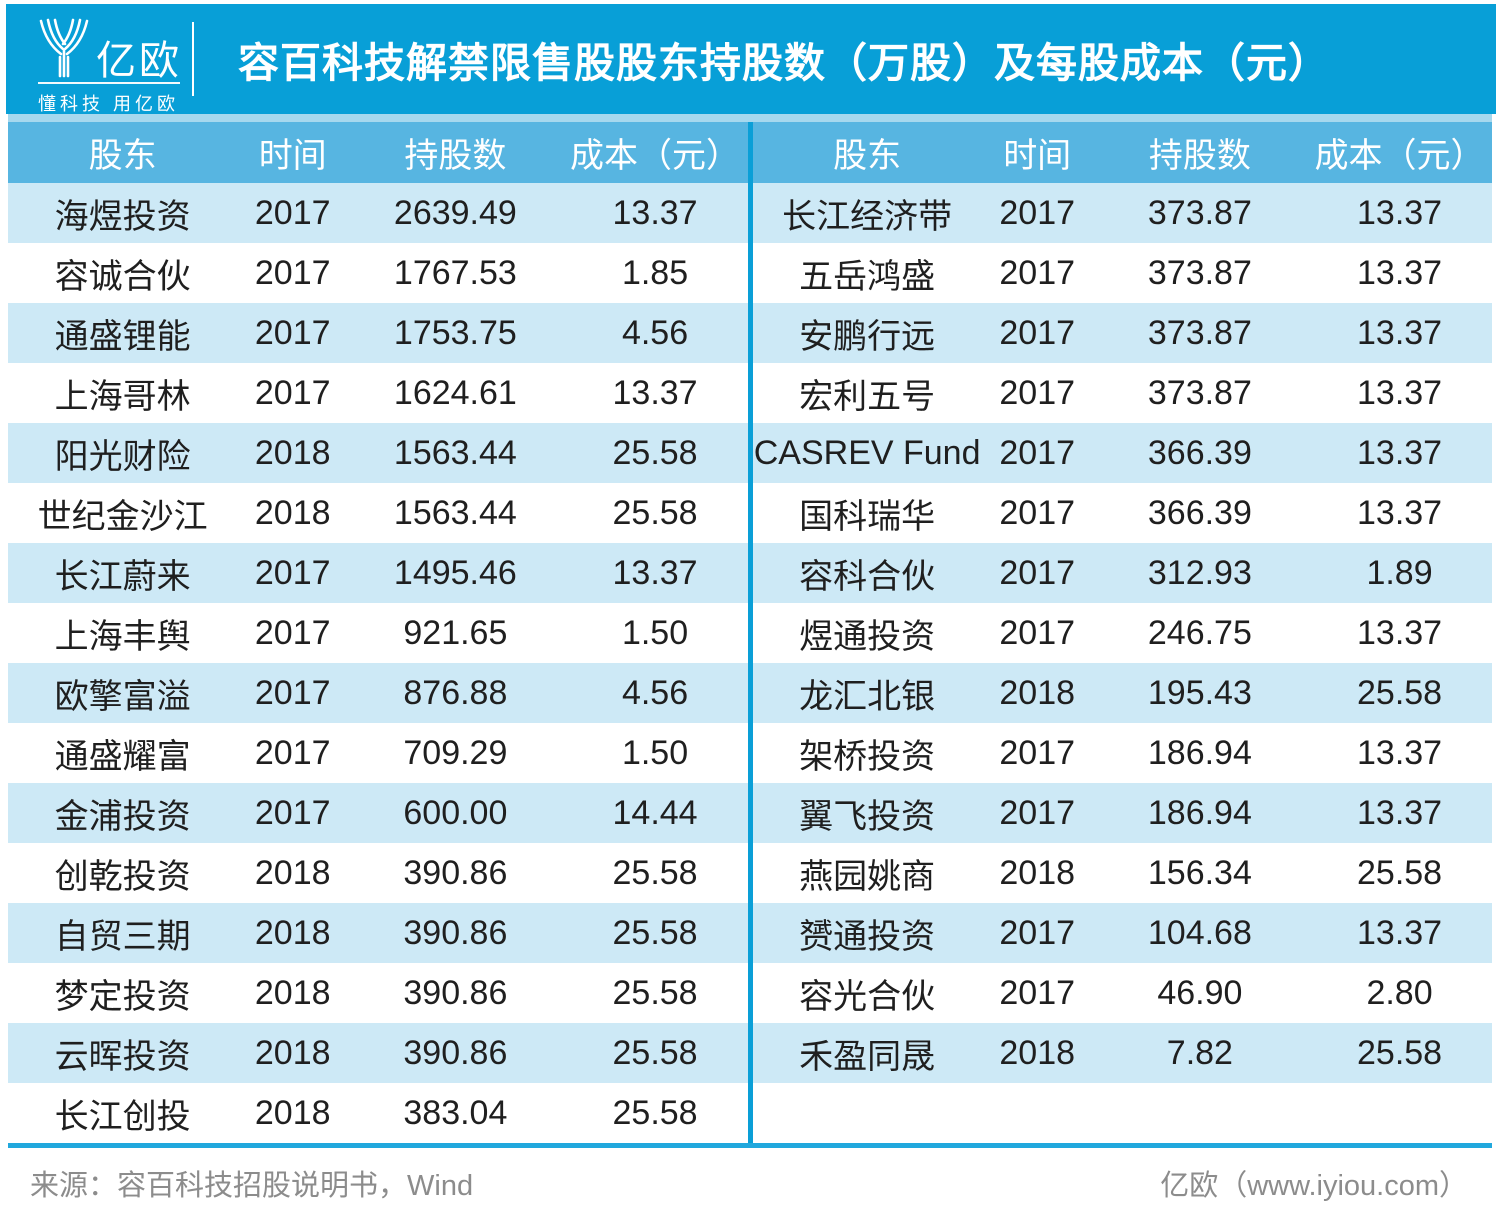  I want to click on table-row: 宏利五号 2017 373.87 13.37, so click(1122, 393).